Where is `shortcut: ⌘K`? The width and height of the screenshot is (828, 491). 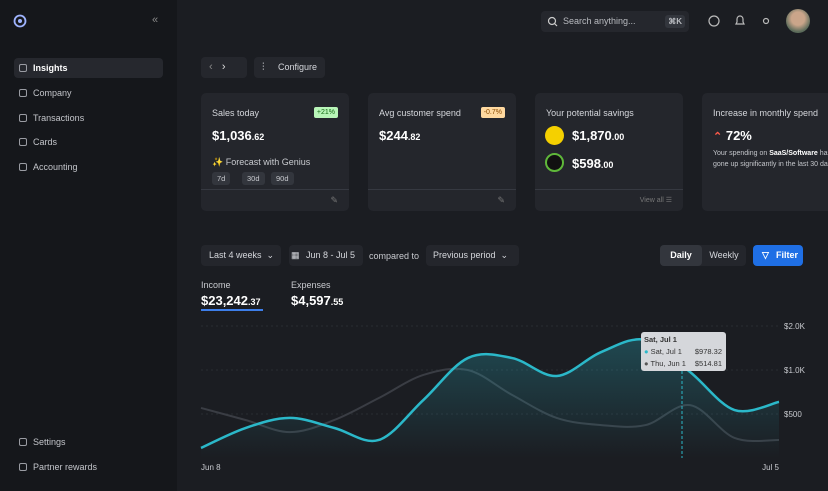 shortcut: ⌘K is located at coordinates (675, 21).